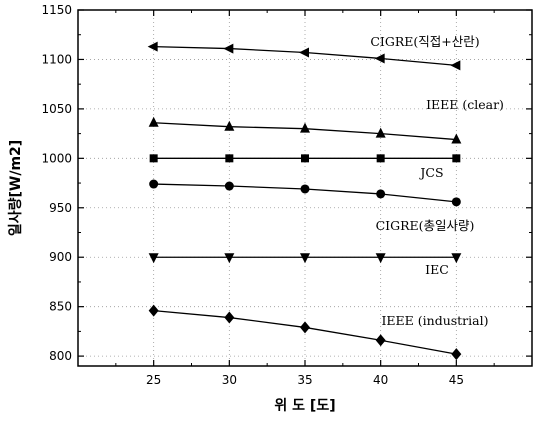 This screenshot has height=424, width=550. Describe the element at coordinates (424, 41) in the screenshot. I see `series-label: CIGRE(직접+산란)` at that location.